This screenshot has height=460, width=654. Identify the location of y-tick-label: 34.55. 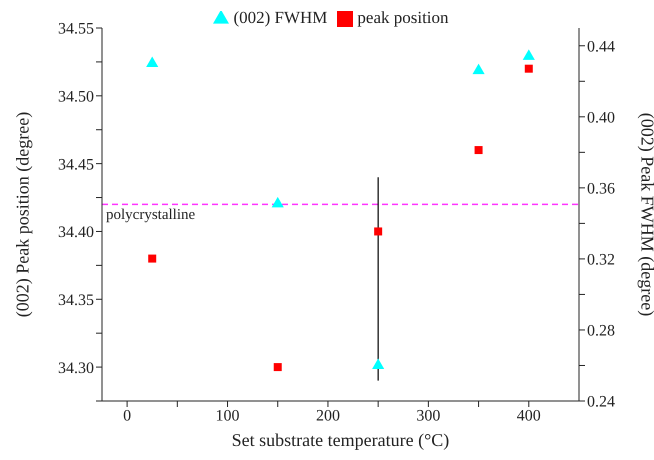
(76, 29).